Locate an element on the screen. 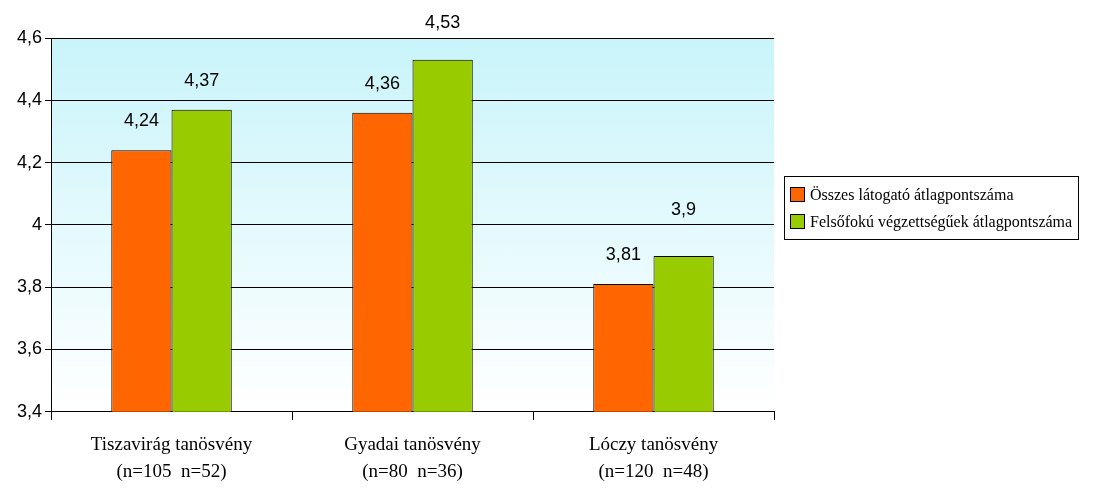 The image size is (1096, 497). x-tick-label: Gyadai tanösvény (n=80 n=36) is located at coordinates (413, 457).